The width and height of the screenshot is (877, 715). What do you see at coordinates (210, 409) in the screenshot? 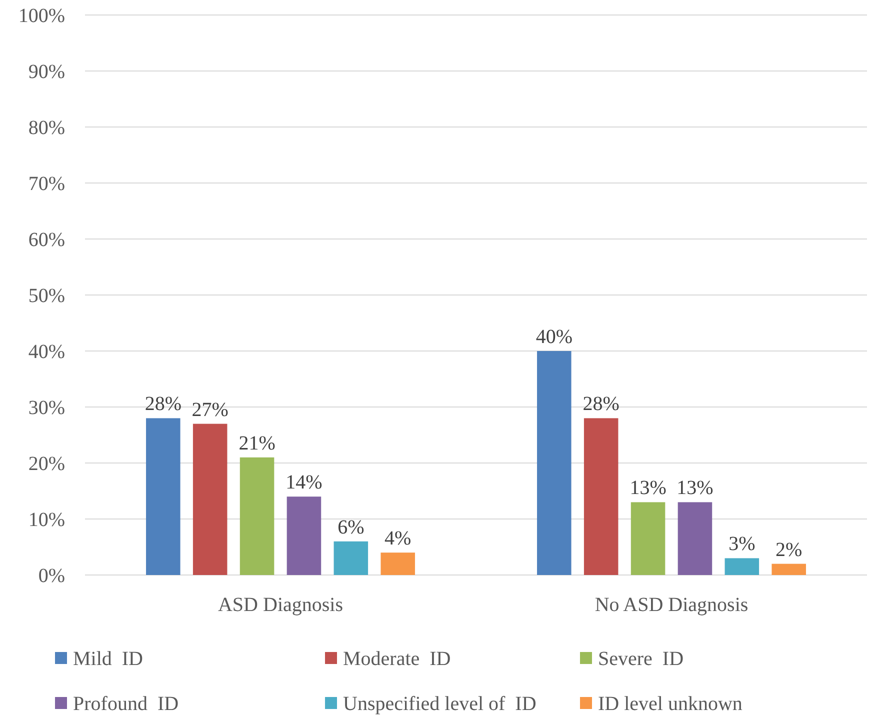
I see `data-label: 27%` at bounding box center [210, 409].